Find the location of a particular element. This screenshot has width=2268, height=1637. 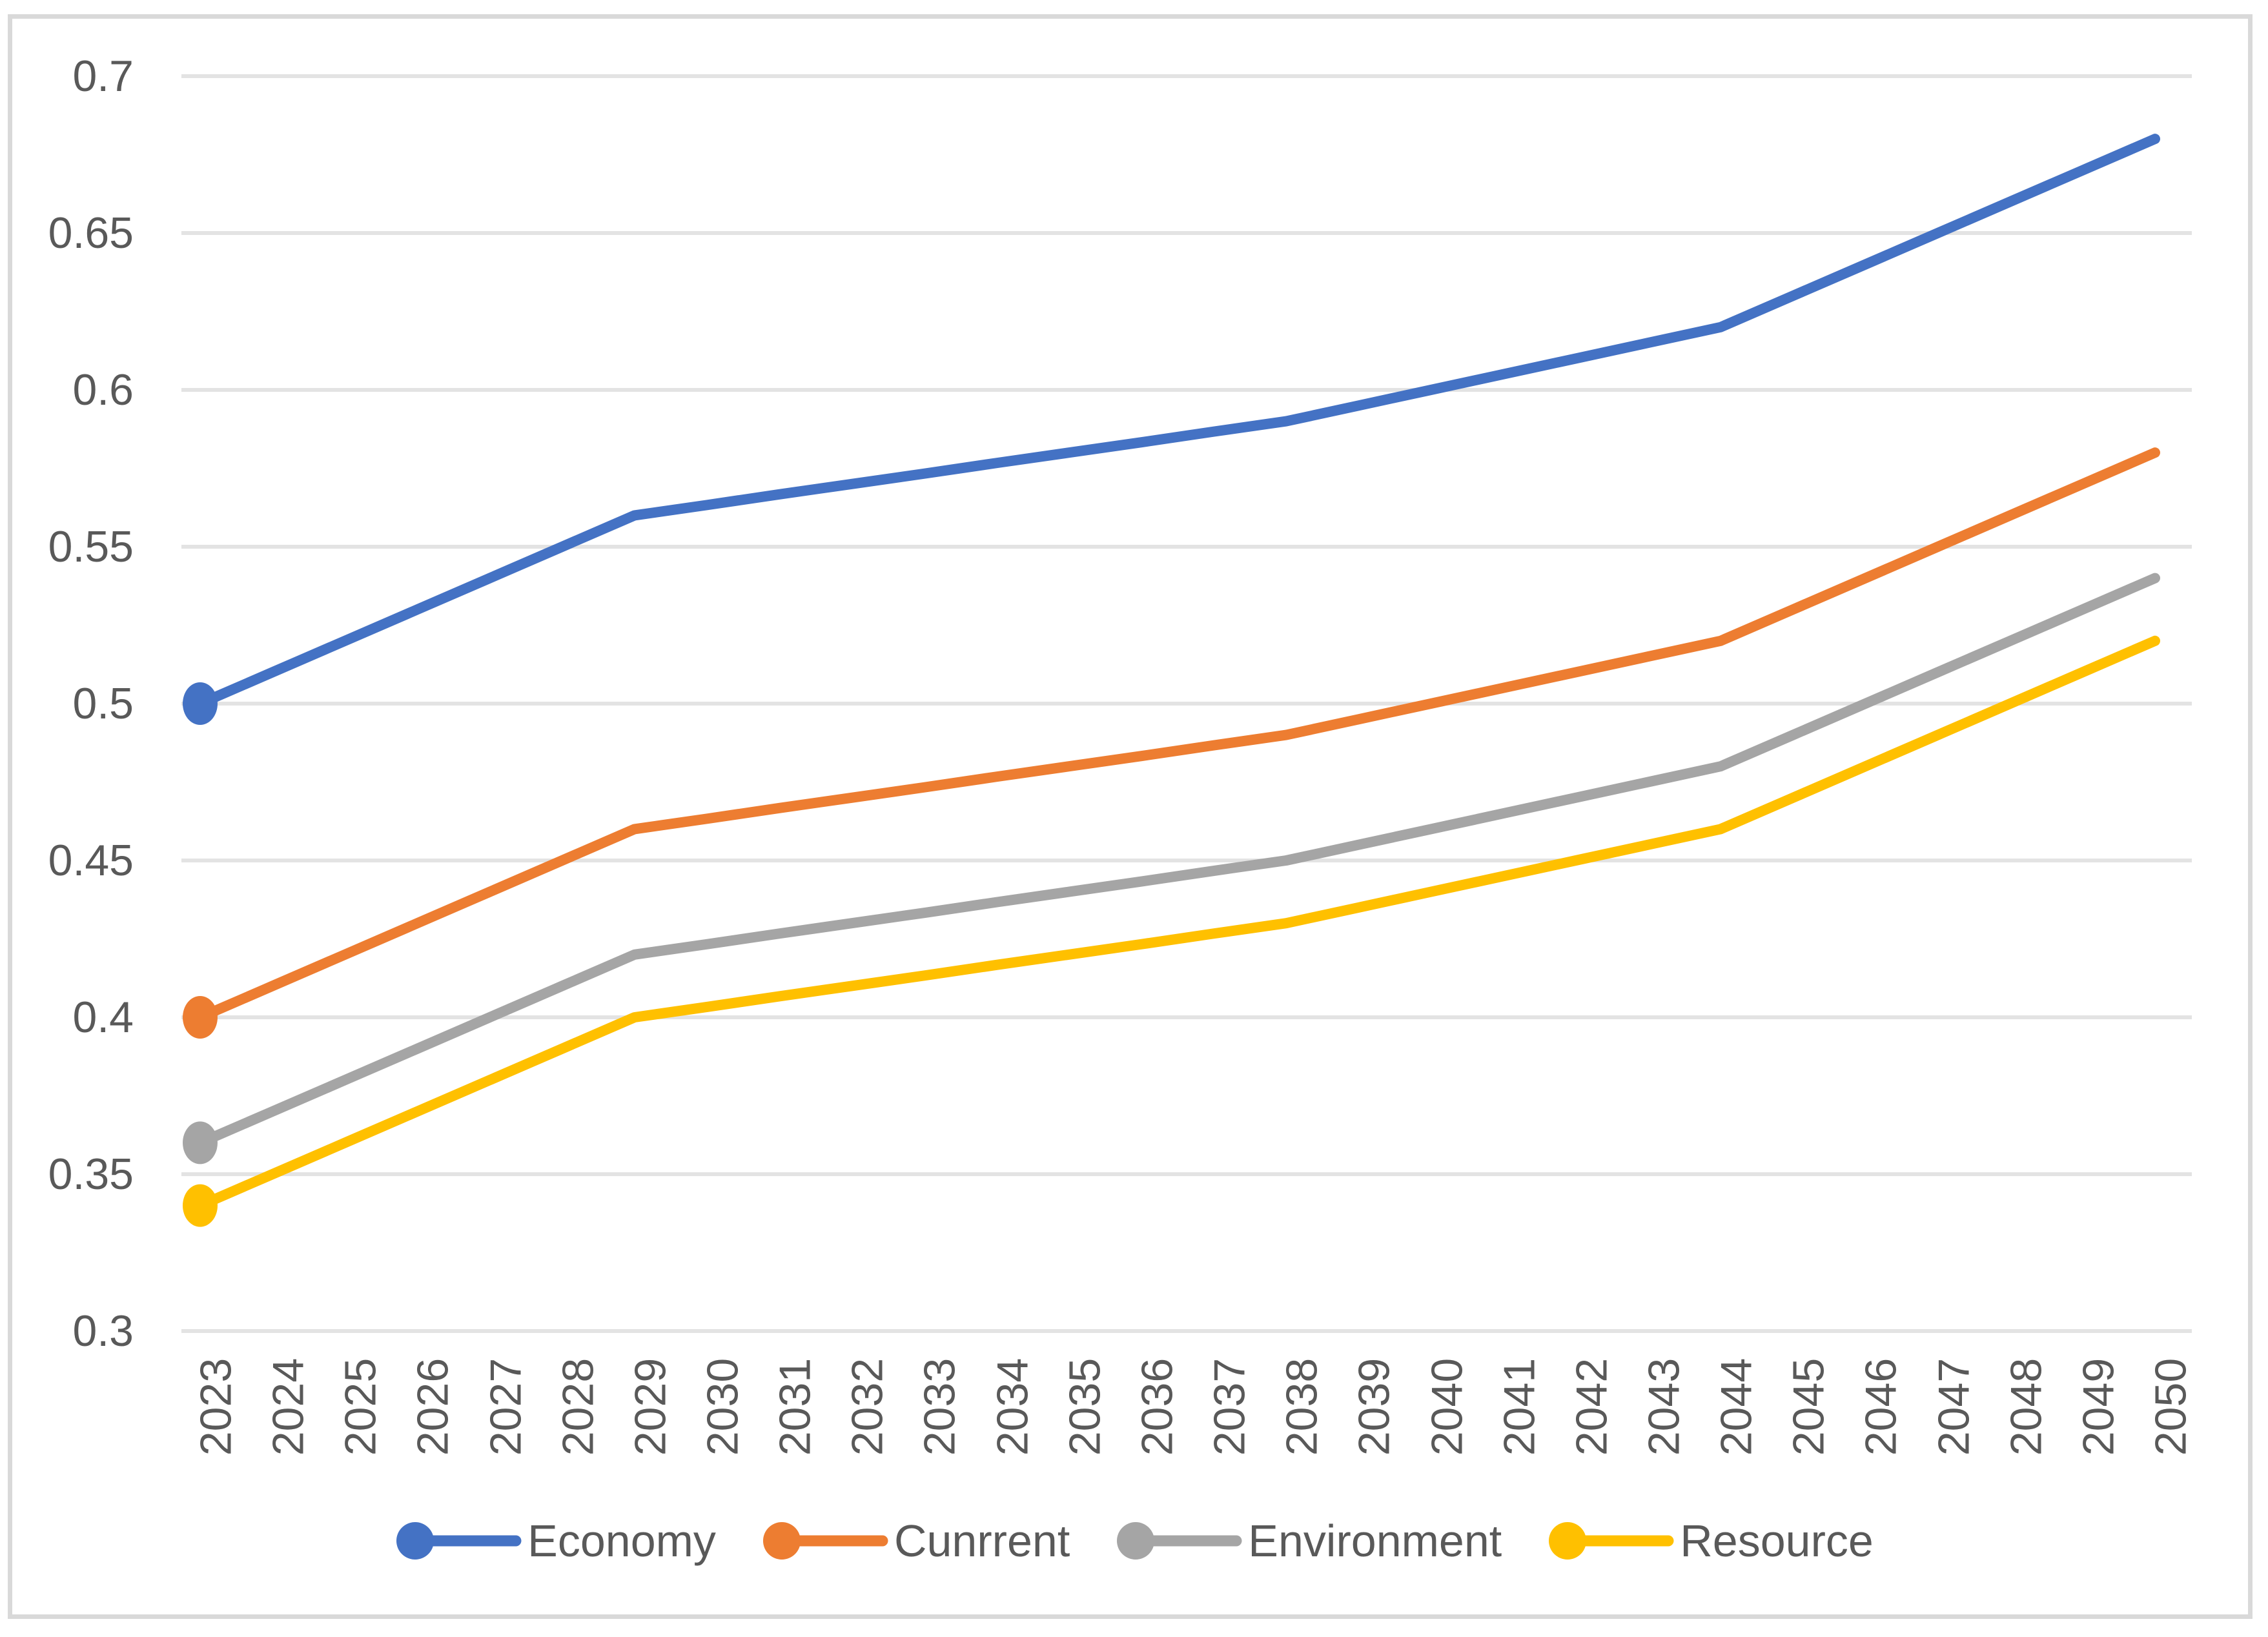

legend-item-economy: Economy is located at coordinates (555, 1541).